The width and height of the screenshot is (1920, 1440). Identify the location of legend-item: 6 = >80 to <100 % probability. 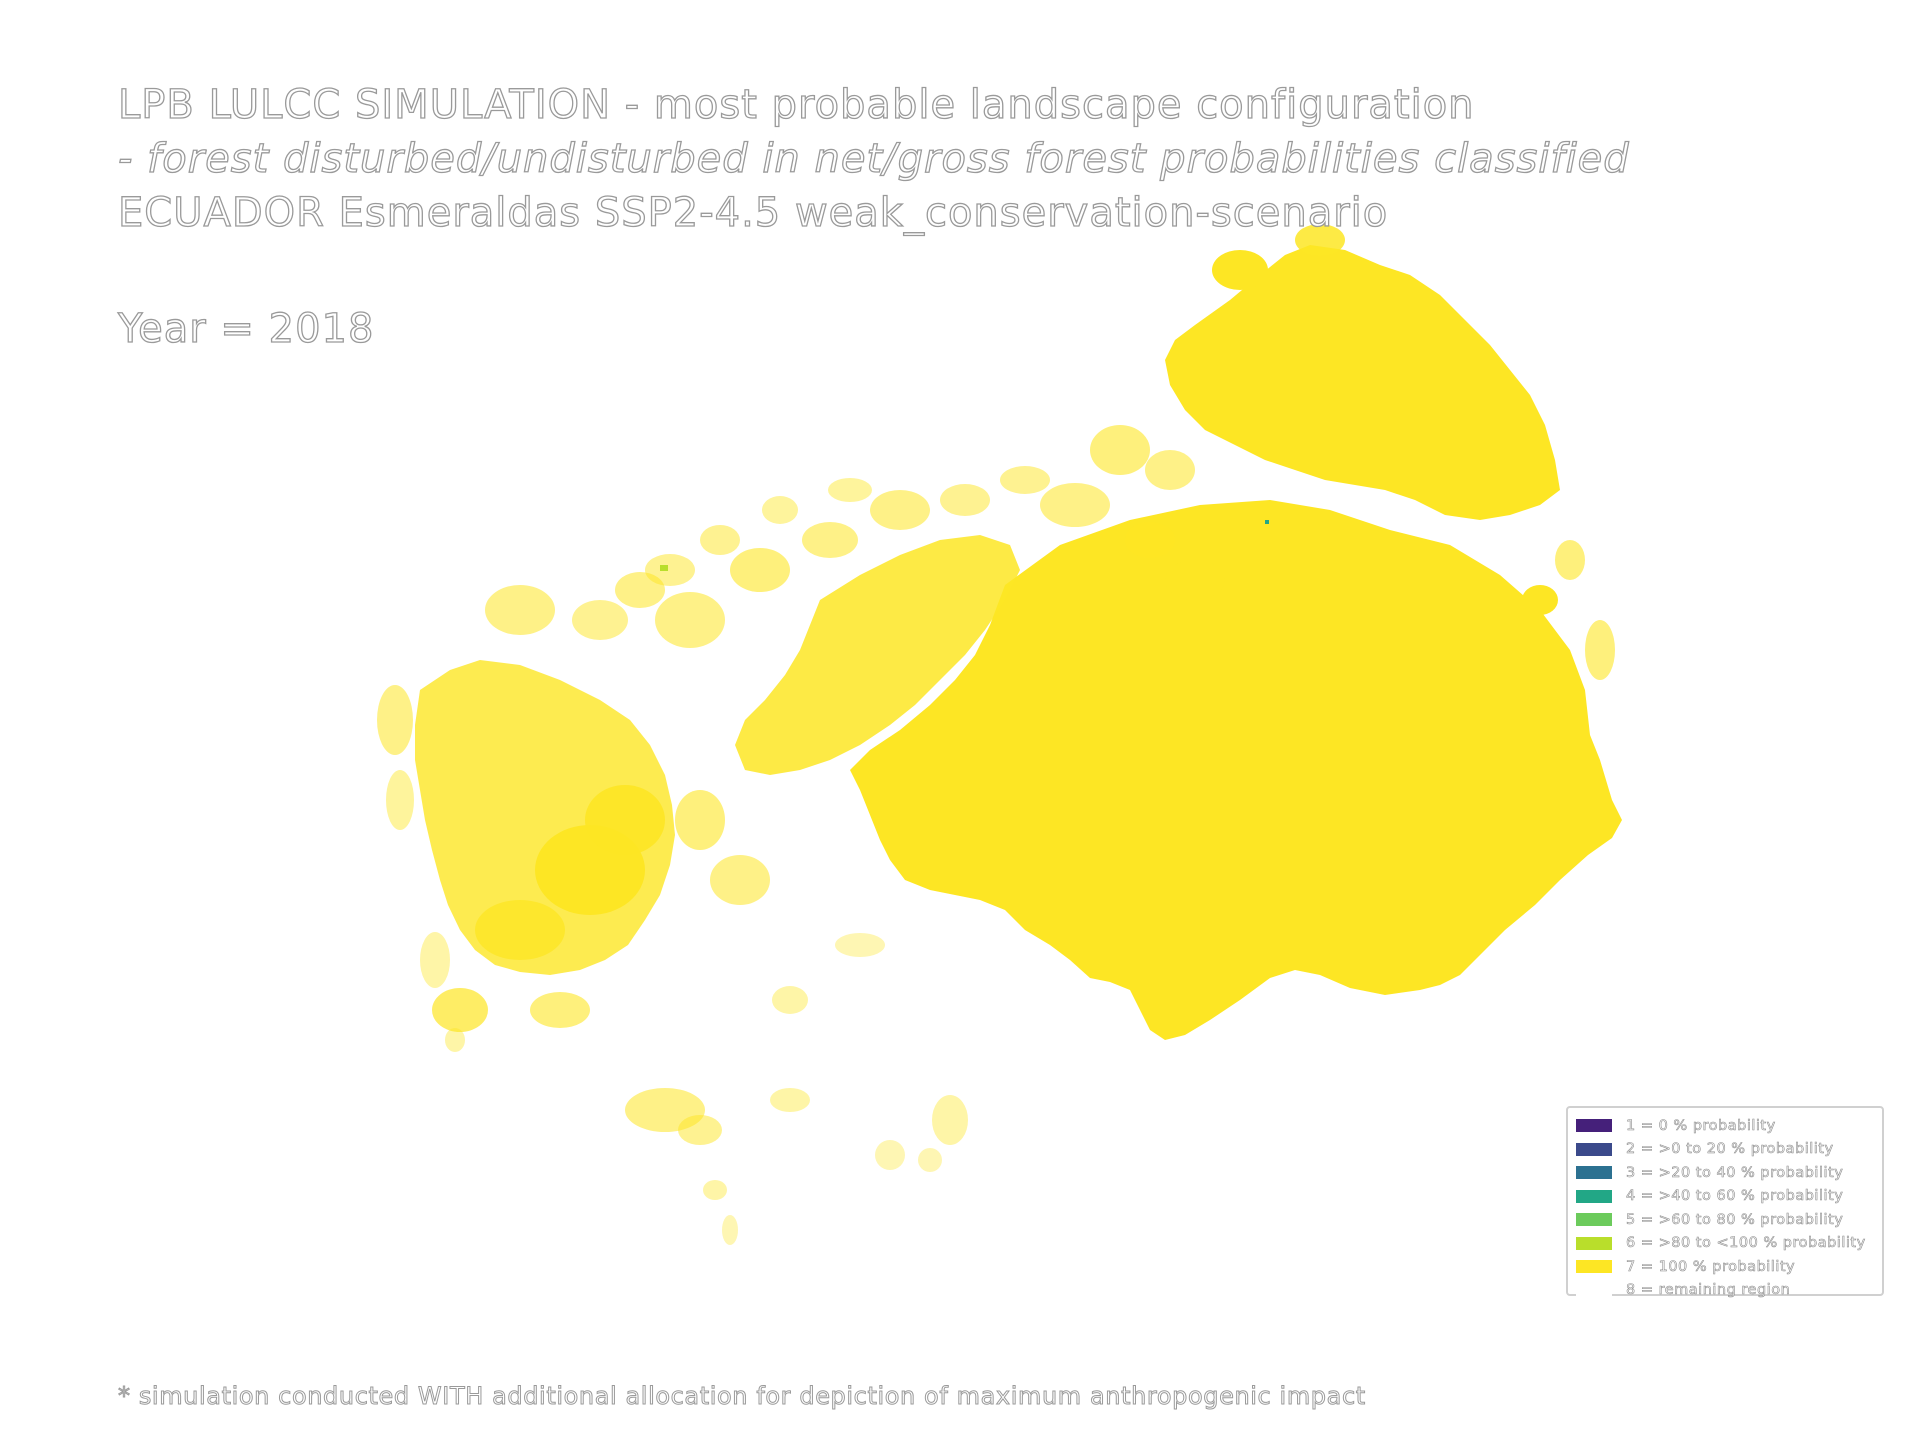
(1725, 1244).